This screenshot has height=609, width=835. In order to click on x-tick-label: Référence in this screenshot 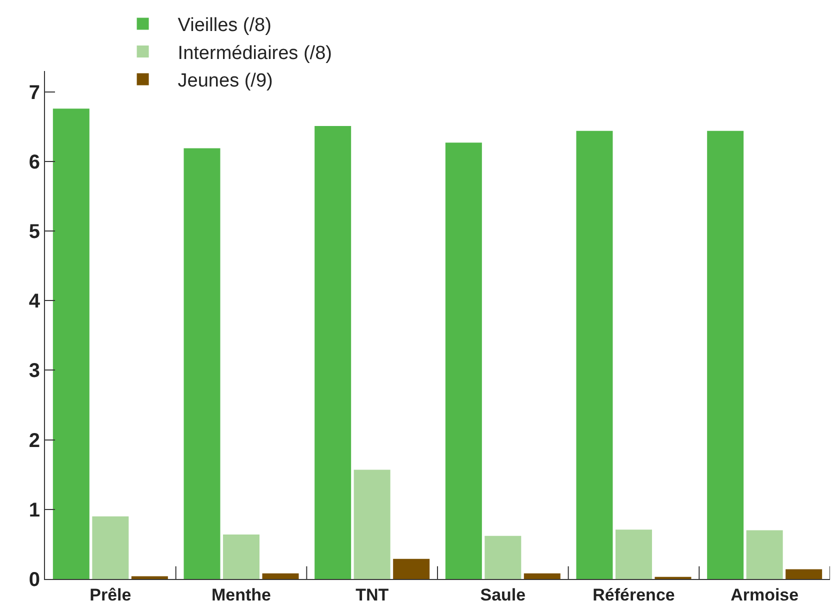, I will do `click(633, 594)`.